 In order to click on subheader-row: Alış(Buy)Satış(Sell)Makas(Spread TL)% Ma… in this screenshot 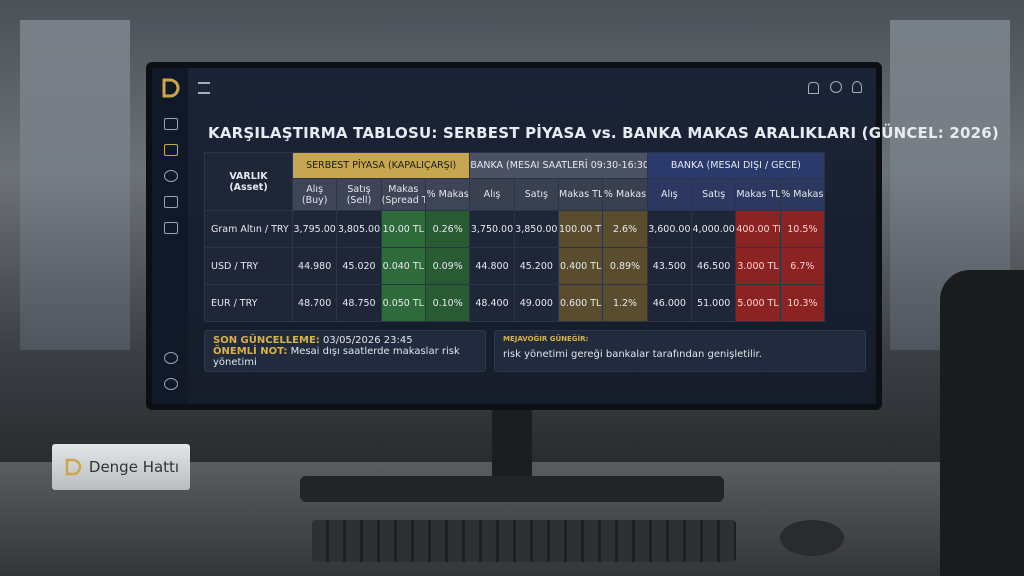, I will do `click(515, 194)`.